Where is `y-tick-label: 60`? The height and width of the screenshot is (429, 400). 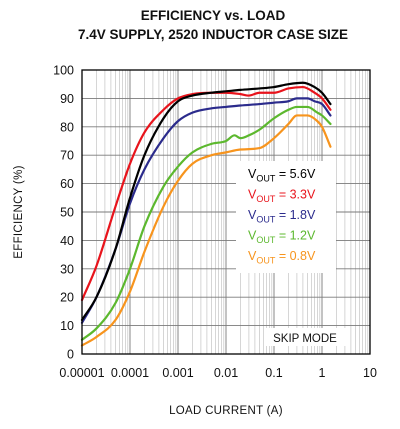
y-tick-label: 60 is located at coordinates (67, 184).